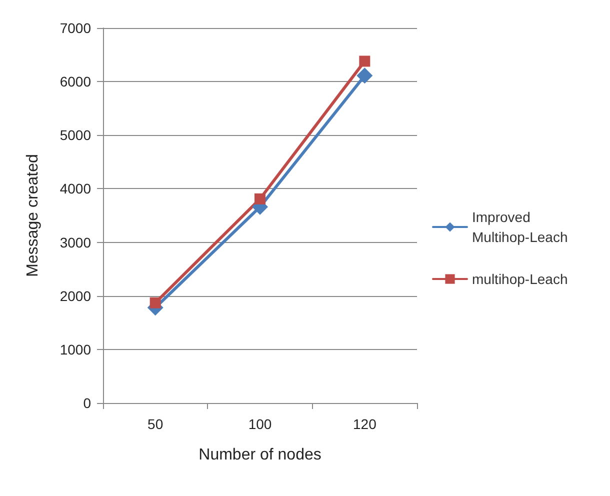  I want to click on legend-label: multihop-Leach, so click(520, 279).